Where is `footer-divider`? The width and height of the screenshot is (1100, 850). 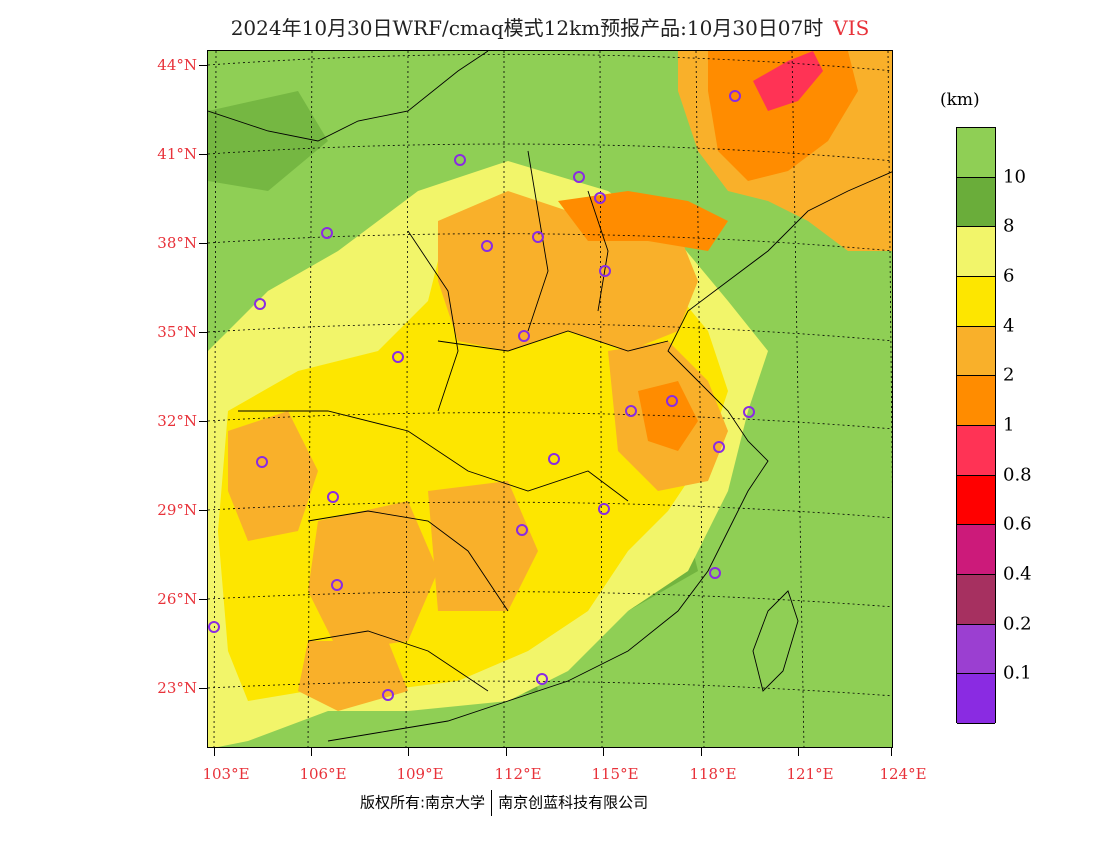
footer-divider is located at coordinates (492, 803).